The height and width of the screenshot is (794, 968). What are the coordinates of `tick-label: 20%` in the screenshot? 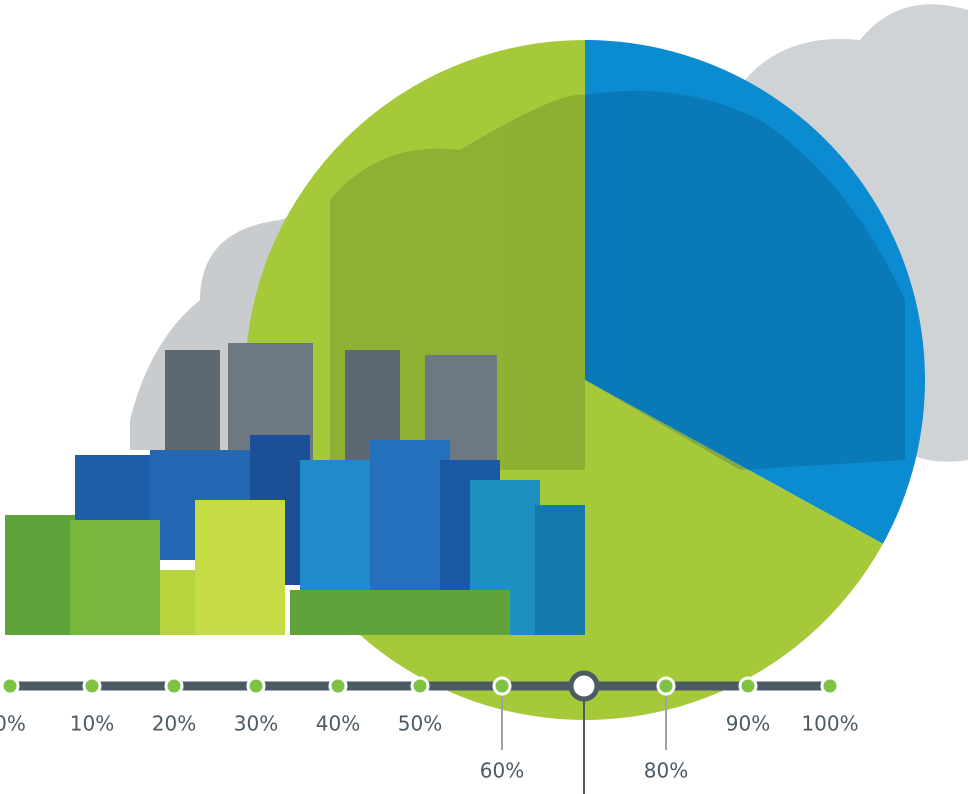 It's located at (174, 724).